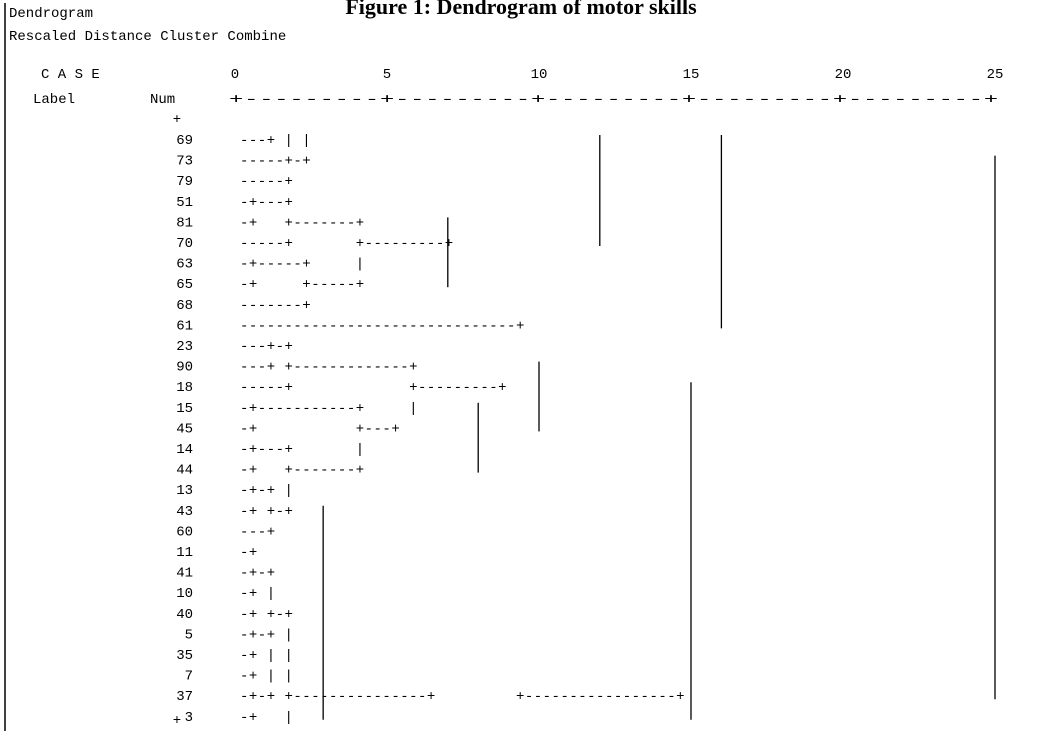 This screenshot has width=1043, height=732. I want to click on dendrogram-branch-11: -+, so click(249, 553).